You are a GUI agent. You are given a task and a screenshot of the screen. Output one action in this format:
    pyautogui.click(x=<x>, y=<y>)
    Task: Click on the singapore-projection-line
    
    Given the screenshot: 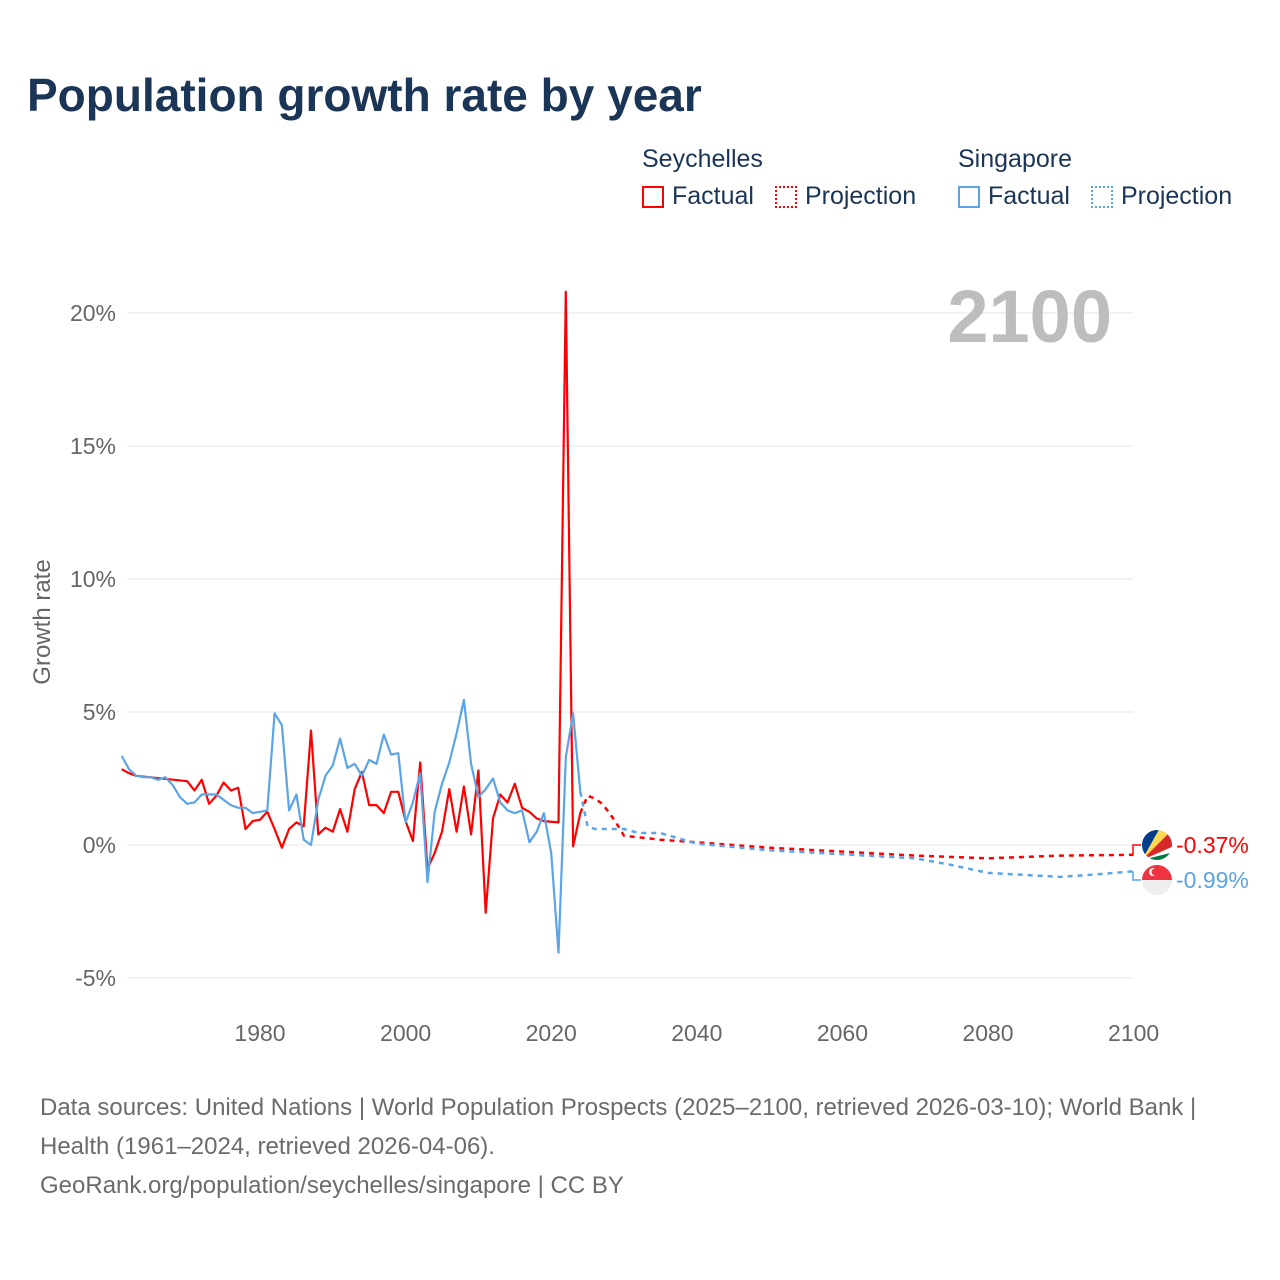 What is the action you would take?
    pyautogui.click(x=856, y=835)
    